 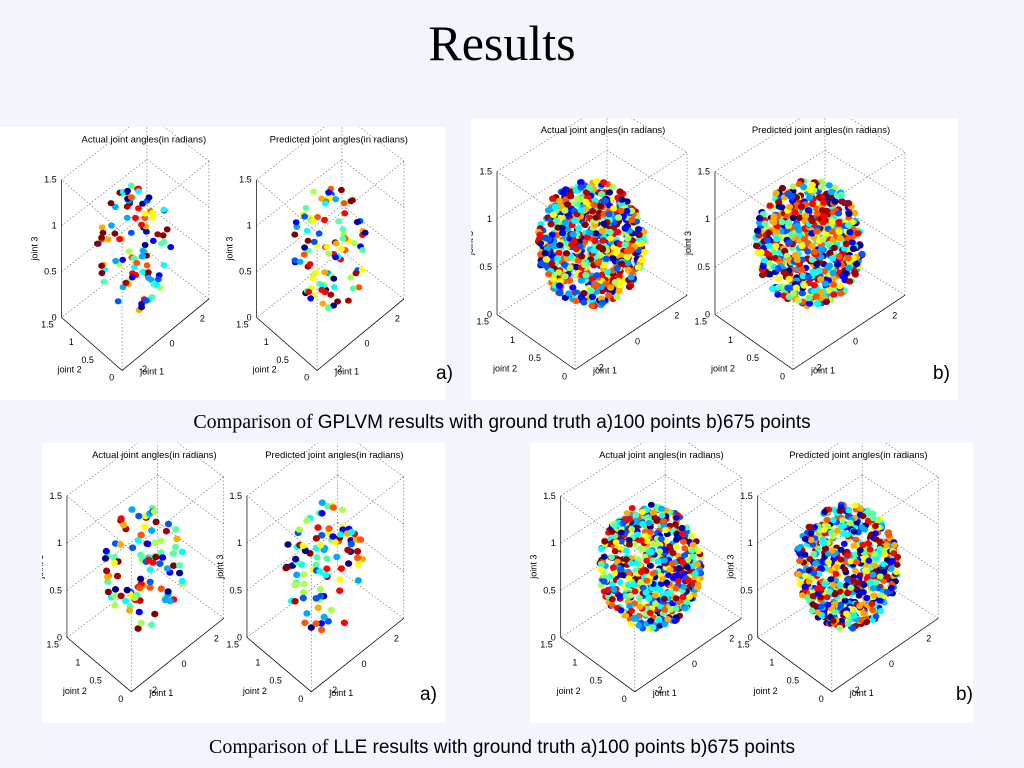 What do you see at coordinates (249, 318) in the screenshot?
I see `z-tick-label: 0` at bounding box center [249, 318].